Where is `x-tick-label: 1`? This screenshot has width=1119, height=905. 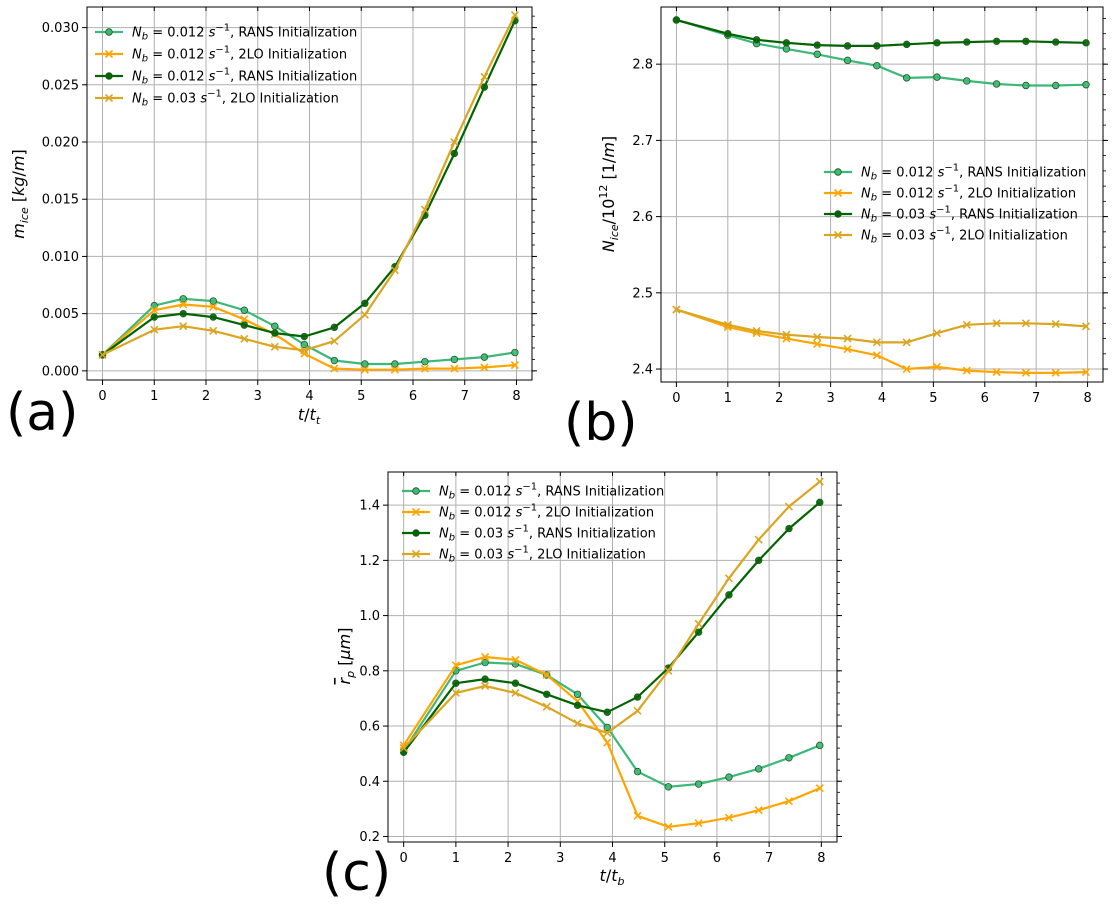 x-tick-label: 1 is located at coordinates (456, 858).